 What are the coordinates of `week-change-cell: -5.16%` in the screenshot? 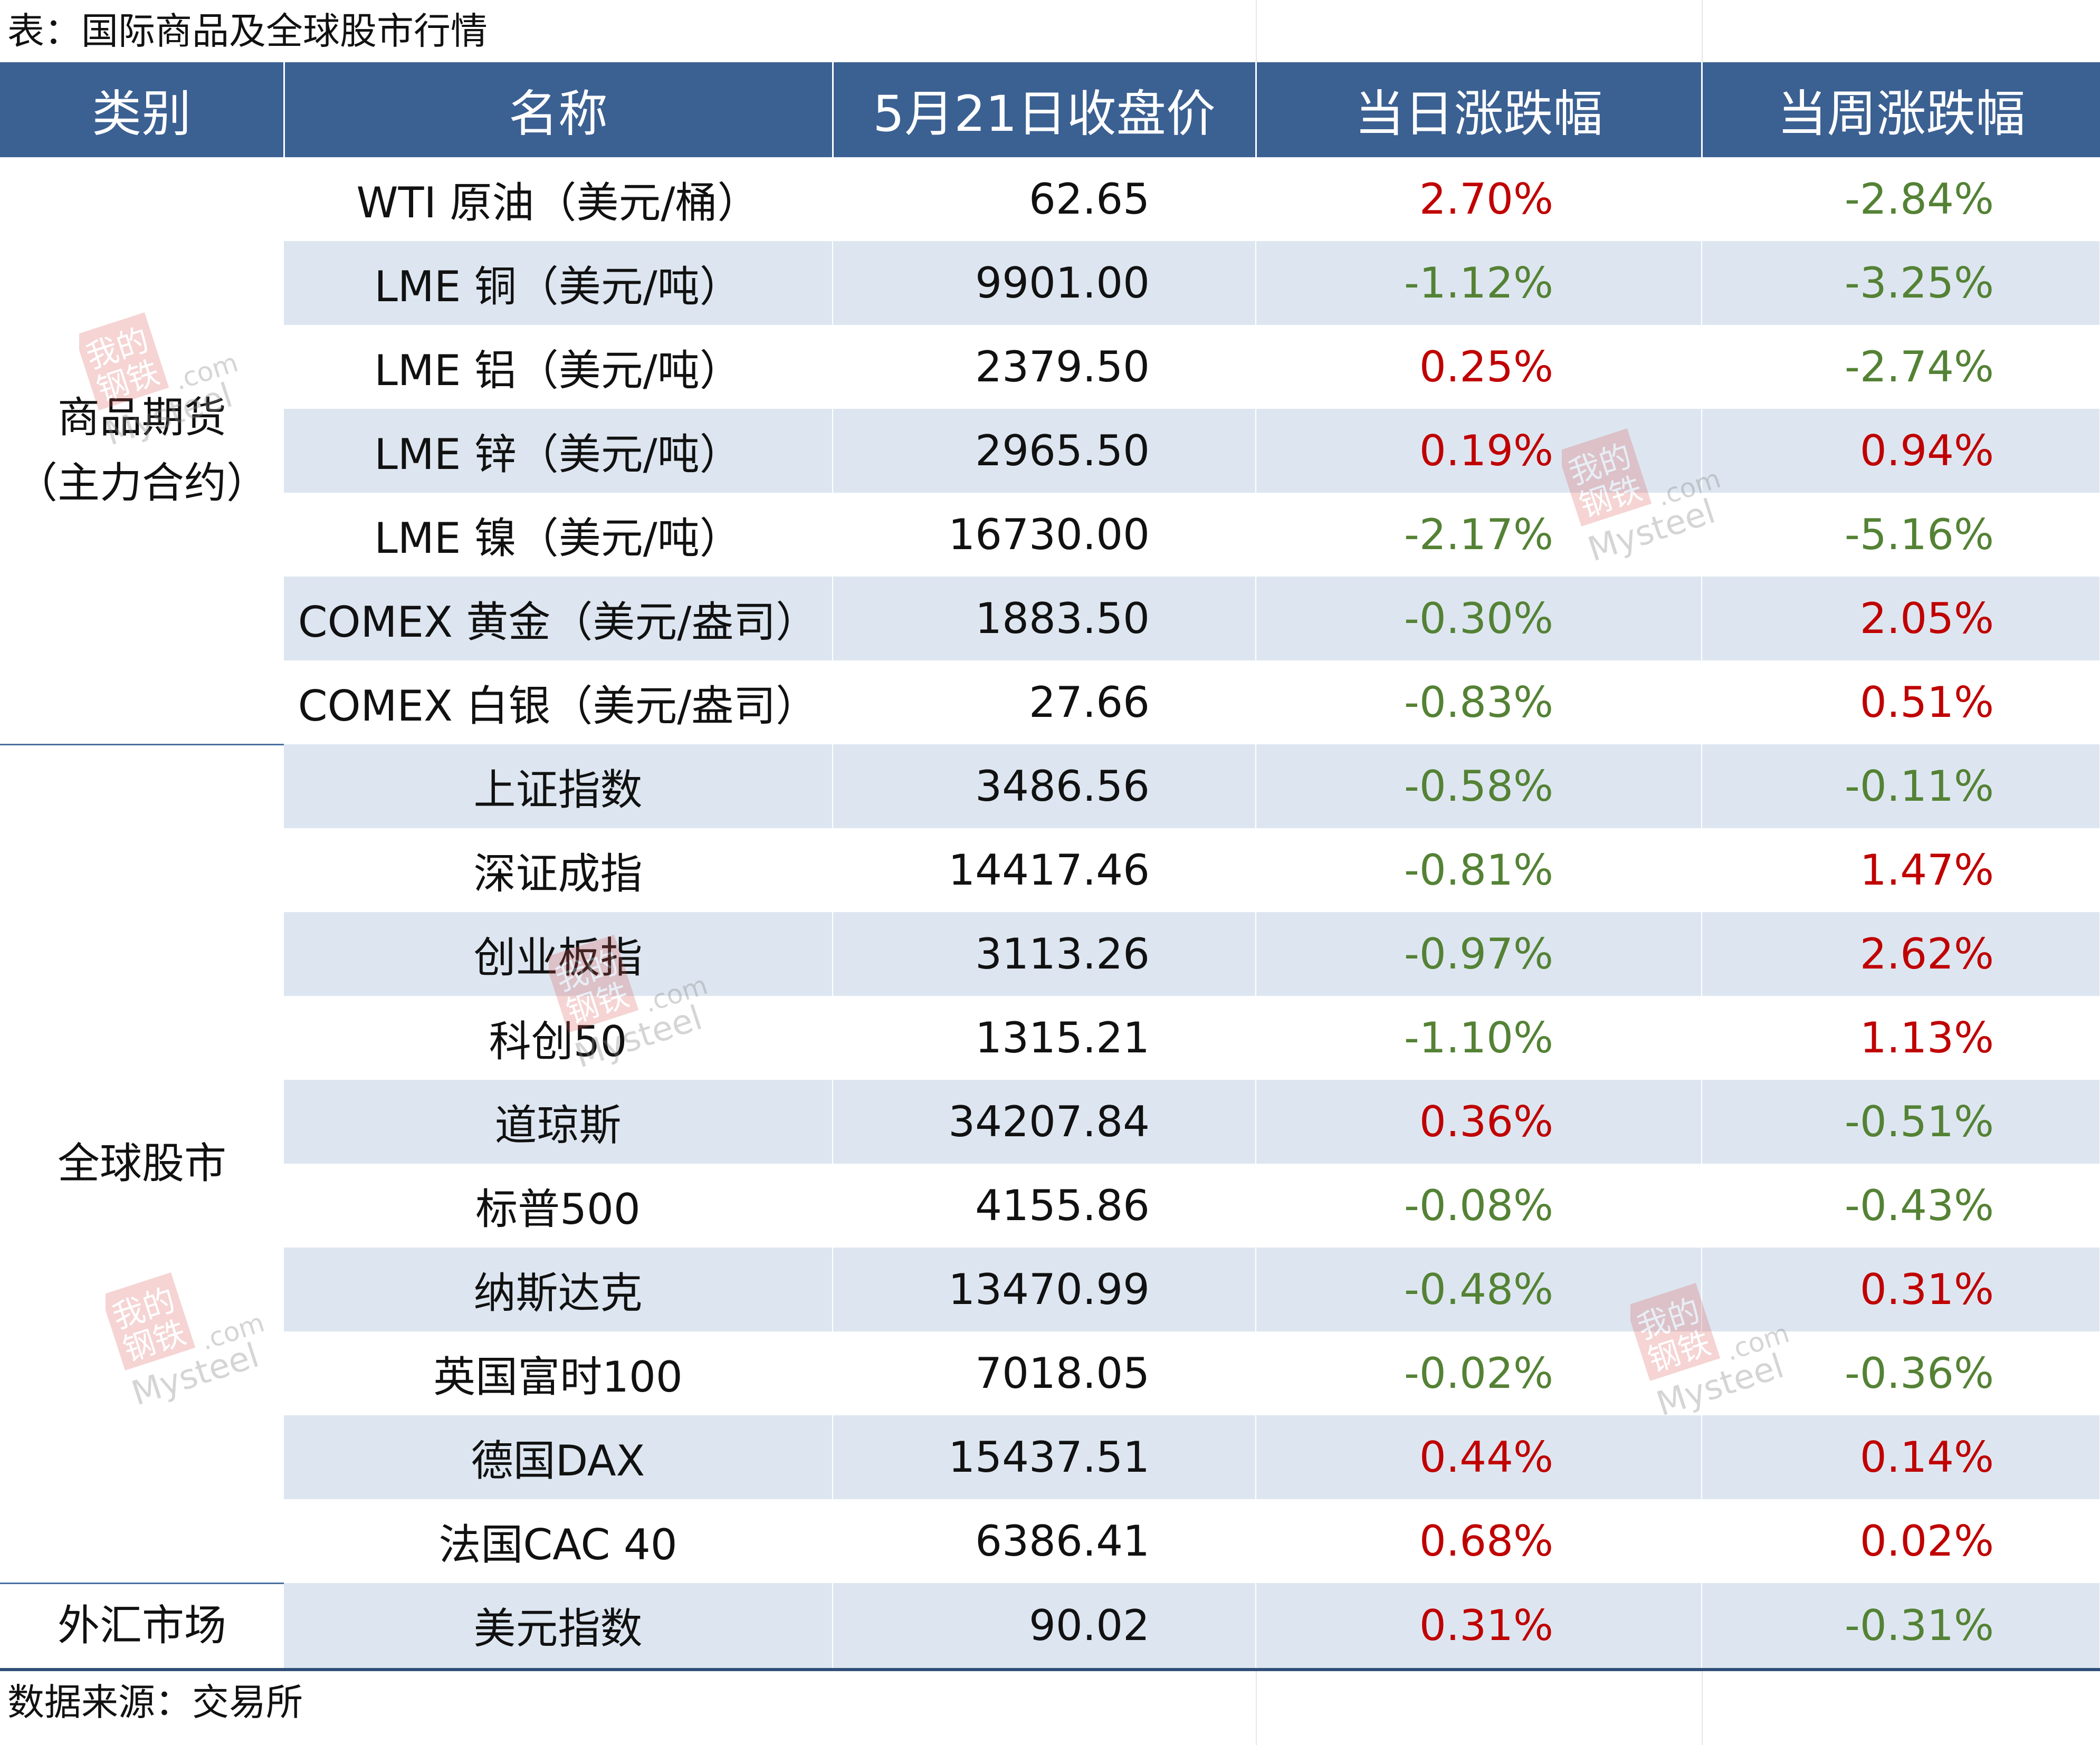 It's located at (1901, 535).